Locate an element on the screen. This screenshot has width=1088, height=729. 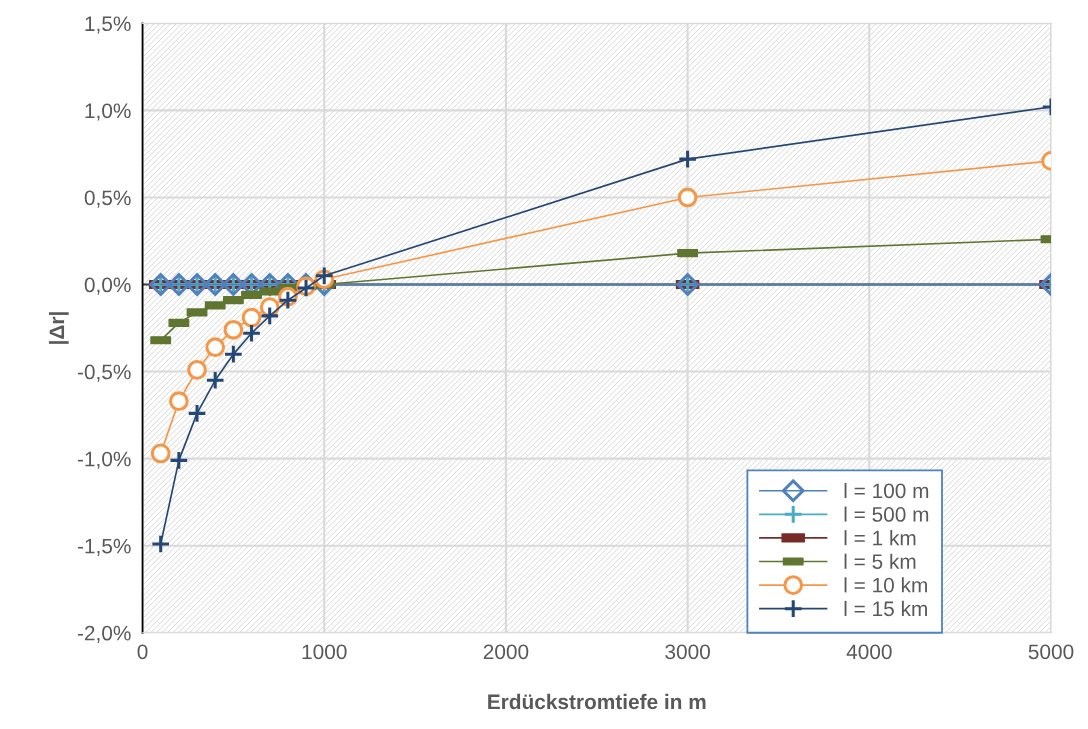
y-tick-label: 1,0% is located at coordinates (108, 112).